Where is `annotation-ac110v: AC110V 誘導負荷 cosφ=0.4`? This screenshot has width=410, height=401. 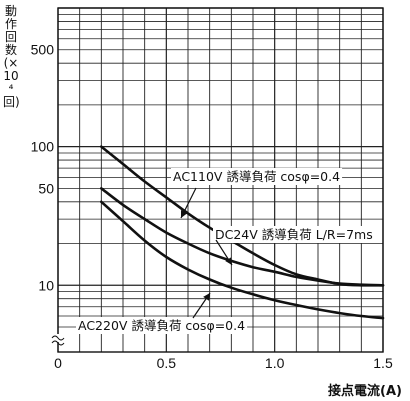 annotation-ac110v: AC110V 誘導負荷 cosφ=0.4 is located at coordinates (256, 193).